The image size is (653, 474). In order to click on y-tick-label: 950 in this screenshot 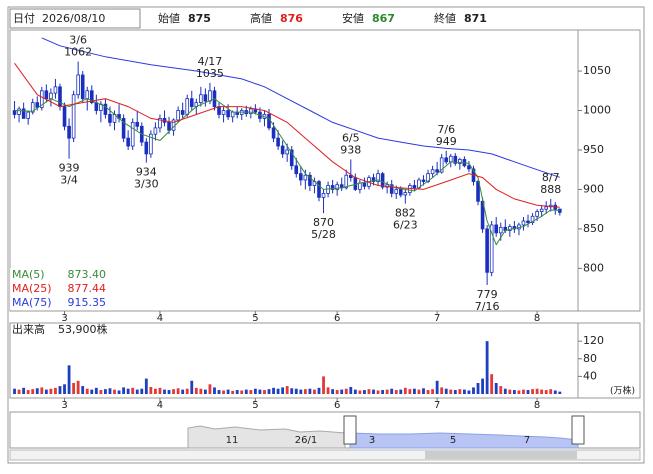, I will do `click(593, 149)`.